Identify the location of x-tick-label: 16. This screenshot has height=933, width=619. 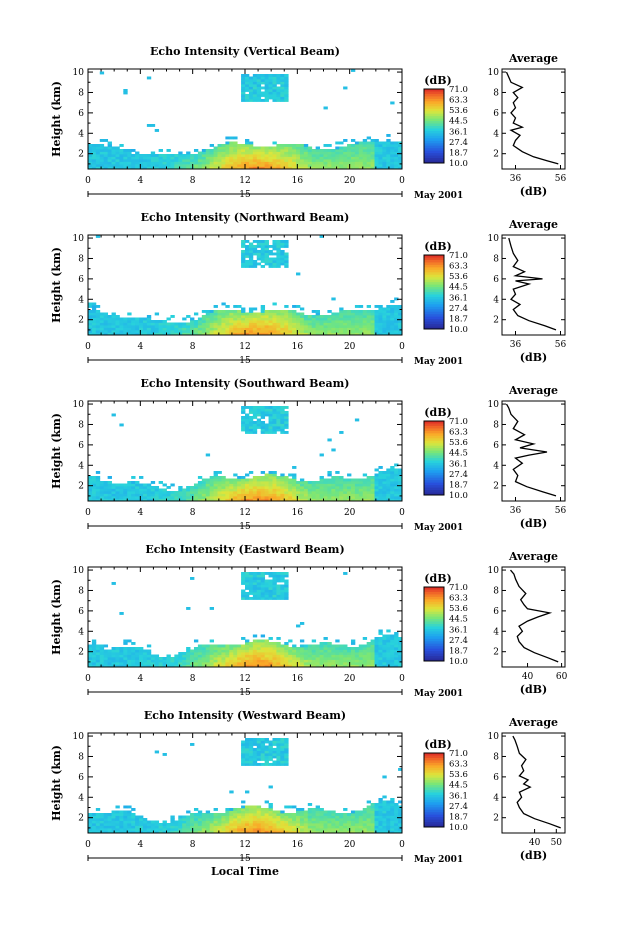
(298, 181).